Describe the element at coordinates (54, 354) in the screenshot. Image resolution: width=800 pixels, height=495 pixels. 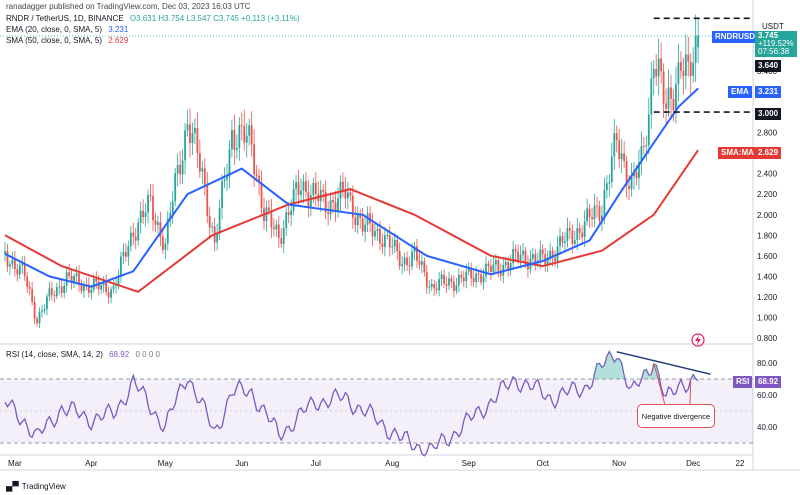
I see `rsi-legend-label: RSI (14, close, SMA, 14, 2)` at that location.